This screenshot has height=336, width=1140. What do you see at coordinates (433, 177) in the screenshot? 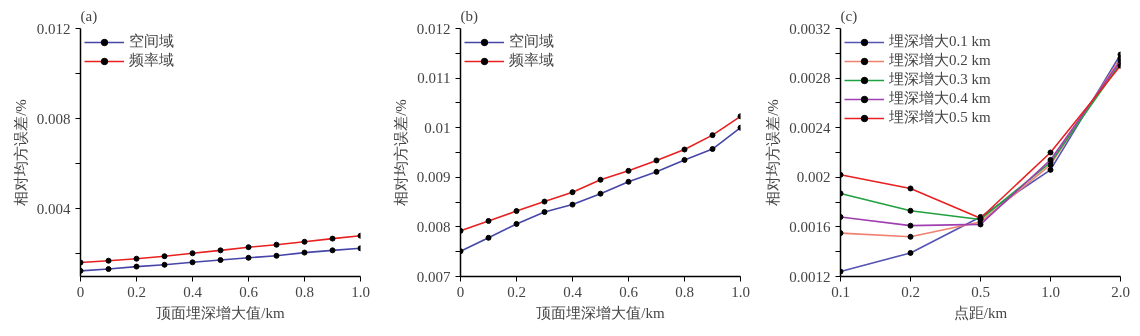
I see `y-tick-label: 0.009` at bounding box center [433, 177].